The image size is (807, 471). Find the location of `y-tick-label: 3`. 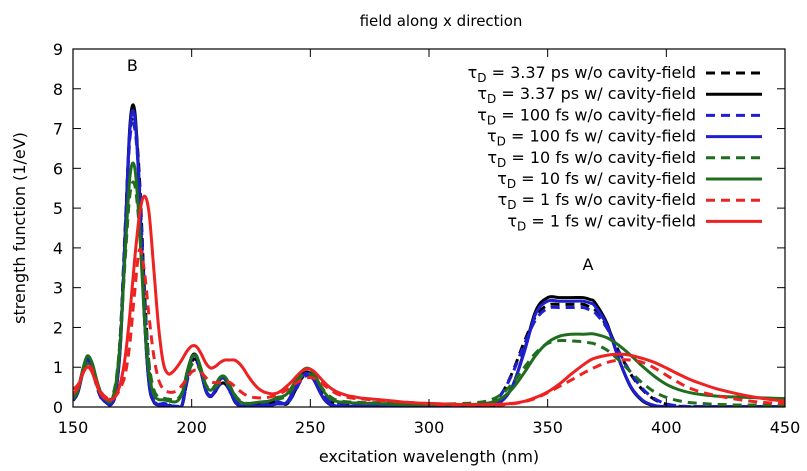

y-tick-label: 3 is located at coordinates (58, 288).